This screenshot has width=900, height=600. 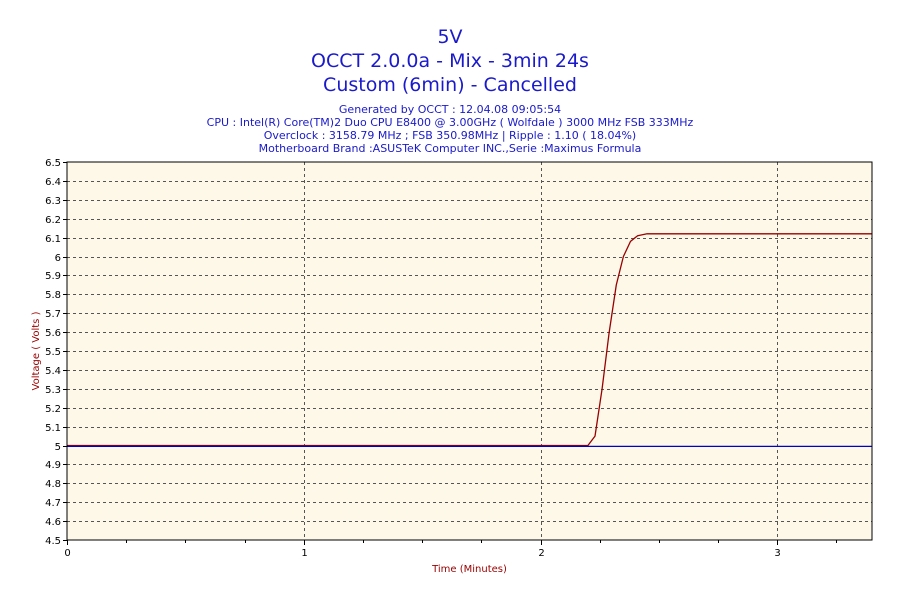 What do you see at coordinates (58, 447) in the screenshot?
I see `y-tick-label: 5` at bounding box center [58, 447].